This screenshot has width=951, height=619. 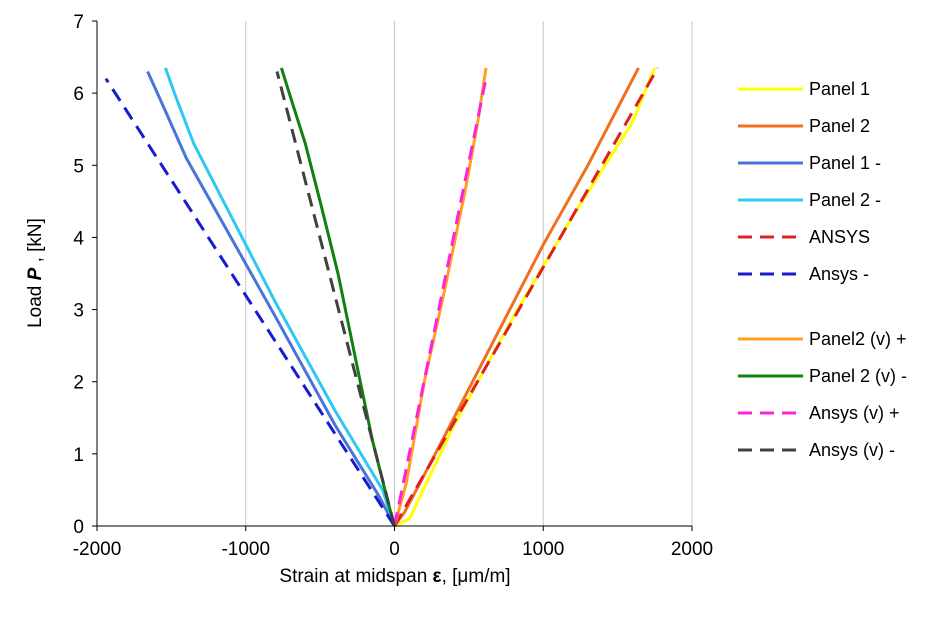 What do you see at coordinates (245, 549) in the screenshot?
I see `x-tick-label: -1000` at bounding box center [245, 549].